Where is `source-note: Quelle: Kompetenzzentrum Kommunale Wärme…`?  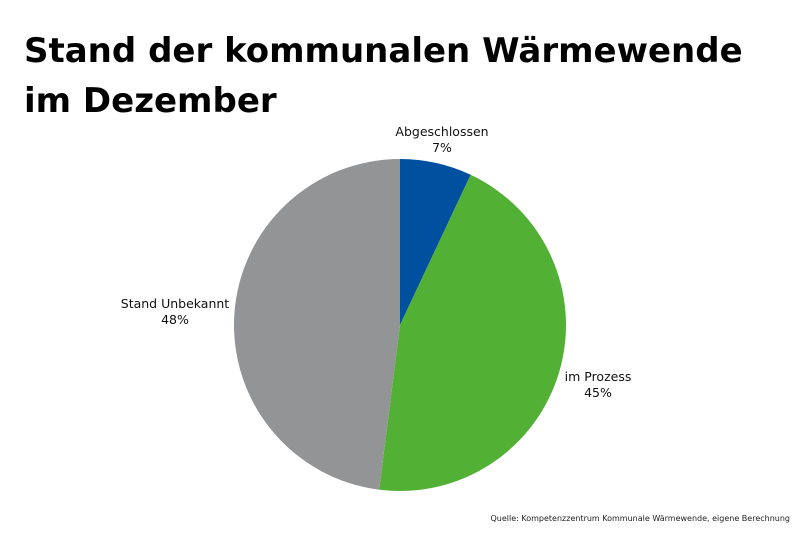 source-note: Quelle: Kompetenzzentrum Kommunale Wärme… is located at coordinates (640, 518).